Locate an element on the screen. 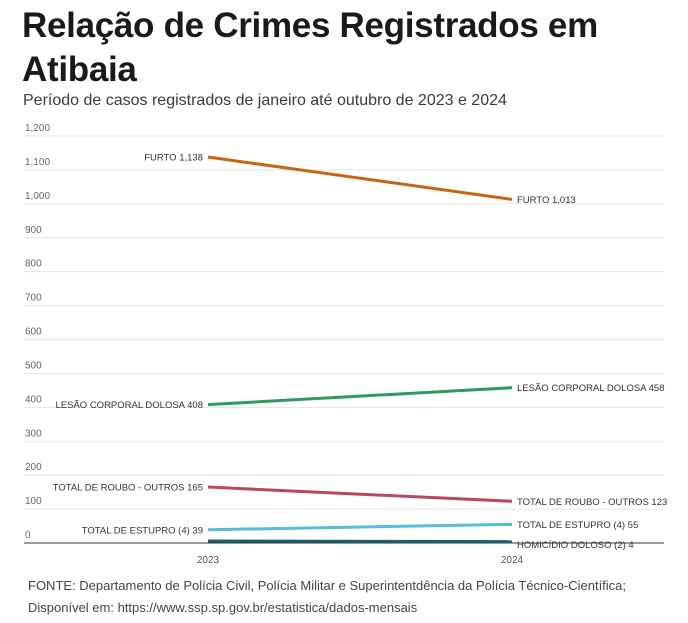  y-tick-label: 600 is located at coordinates (33, 332).